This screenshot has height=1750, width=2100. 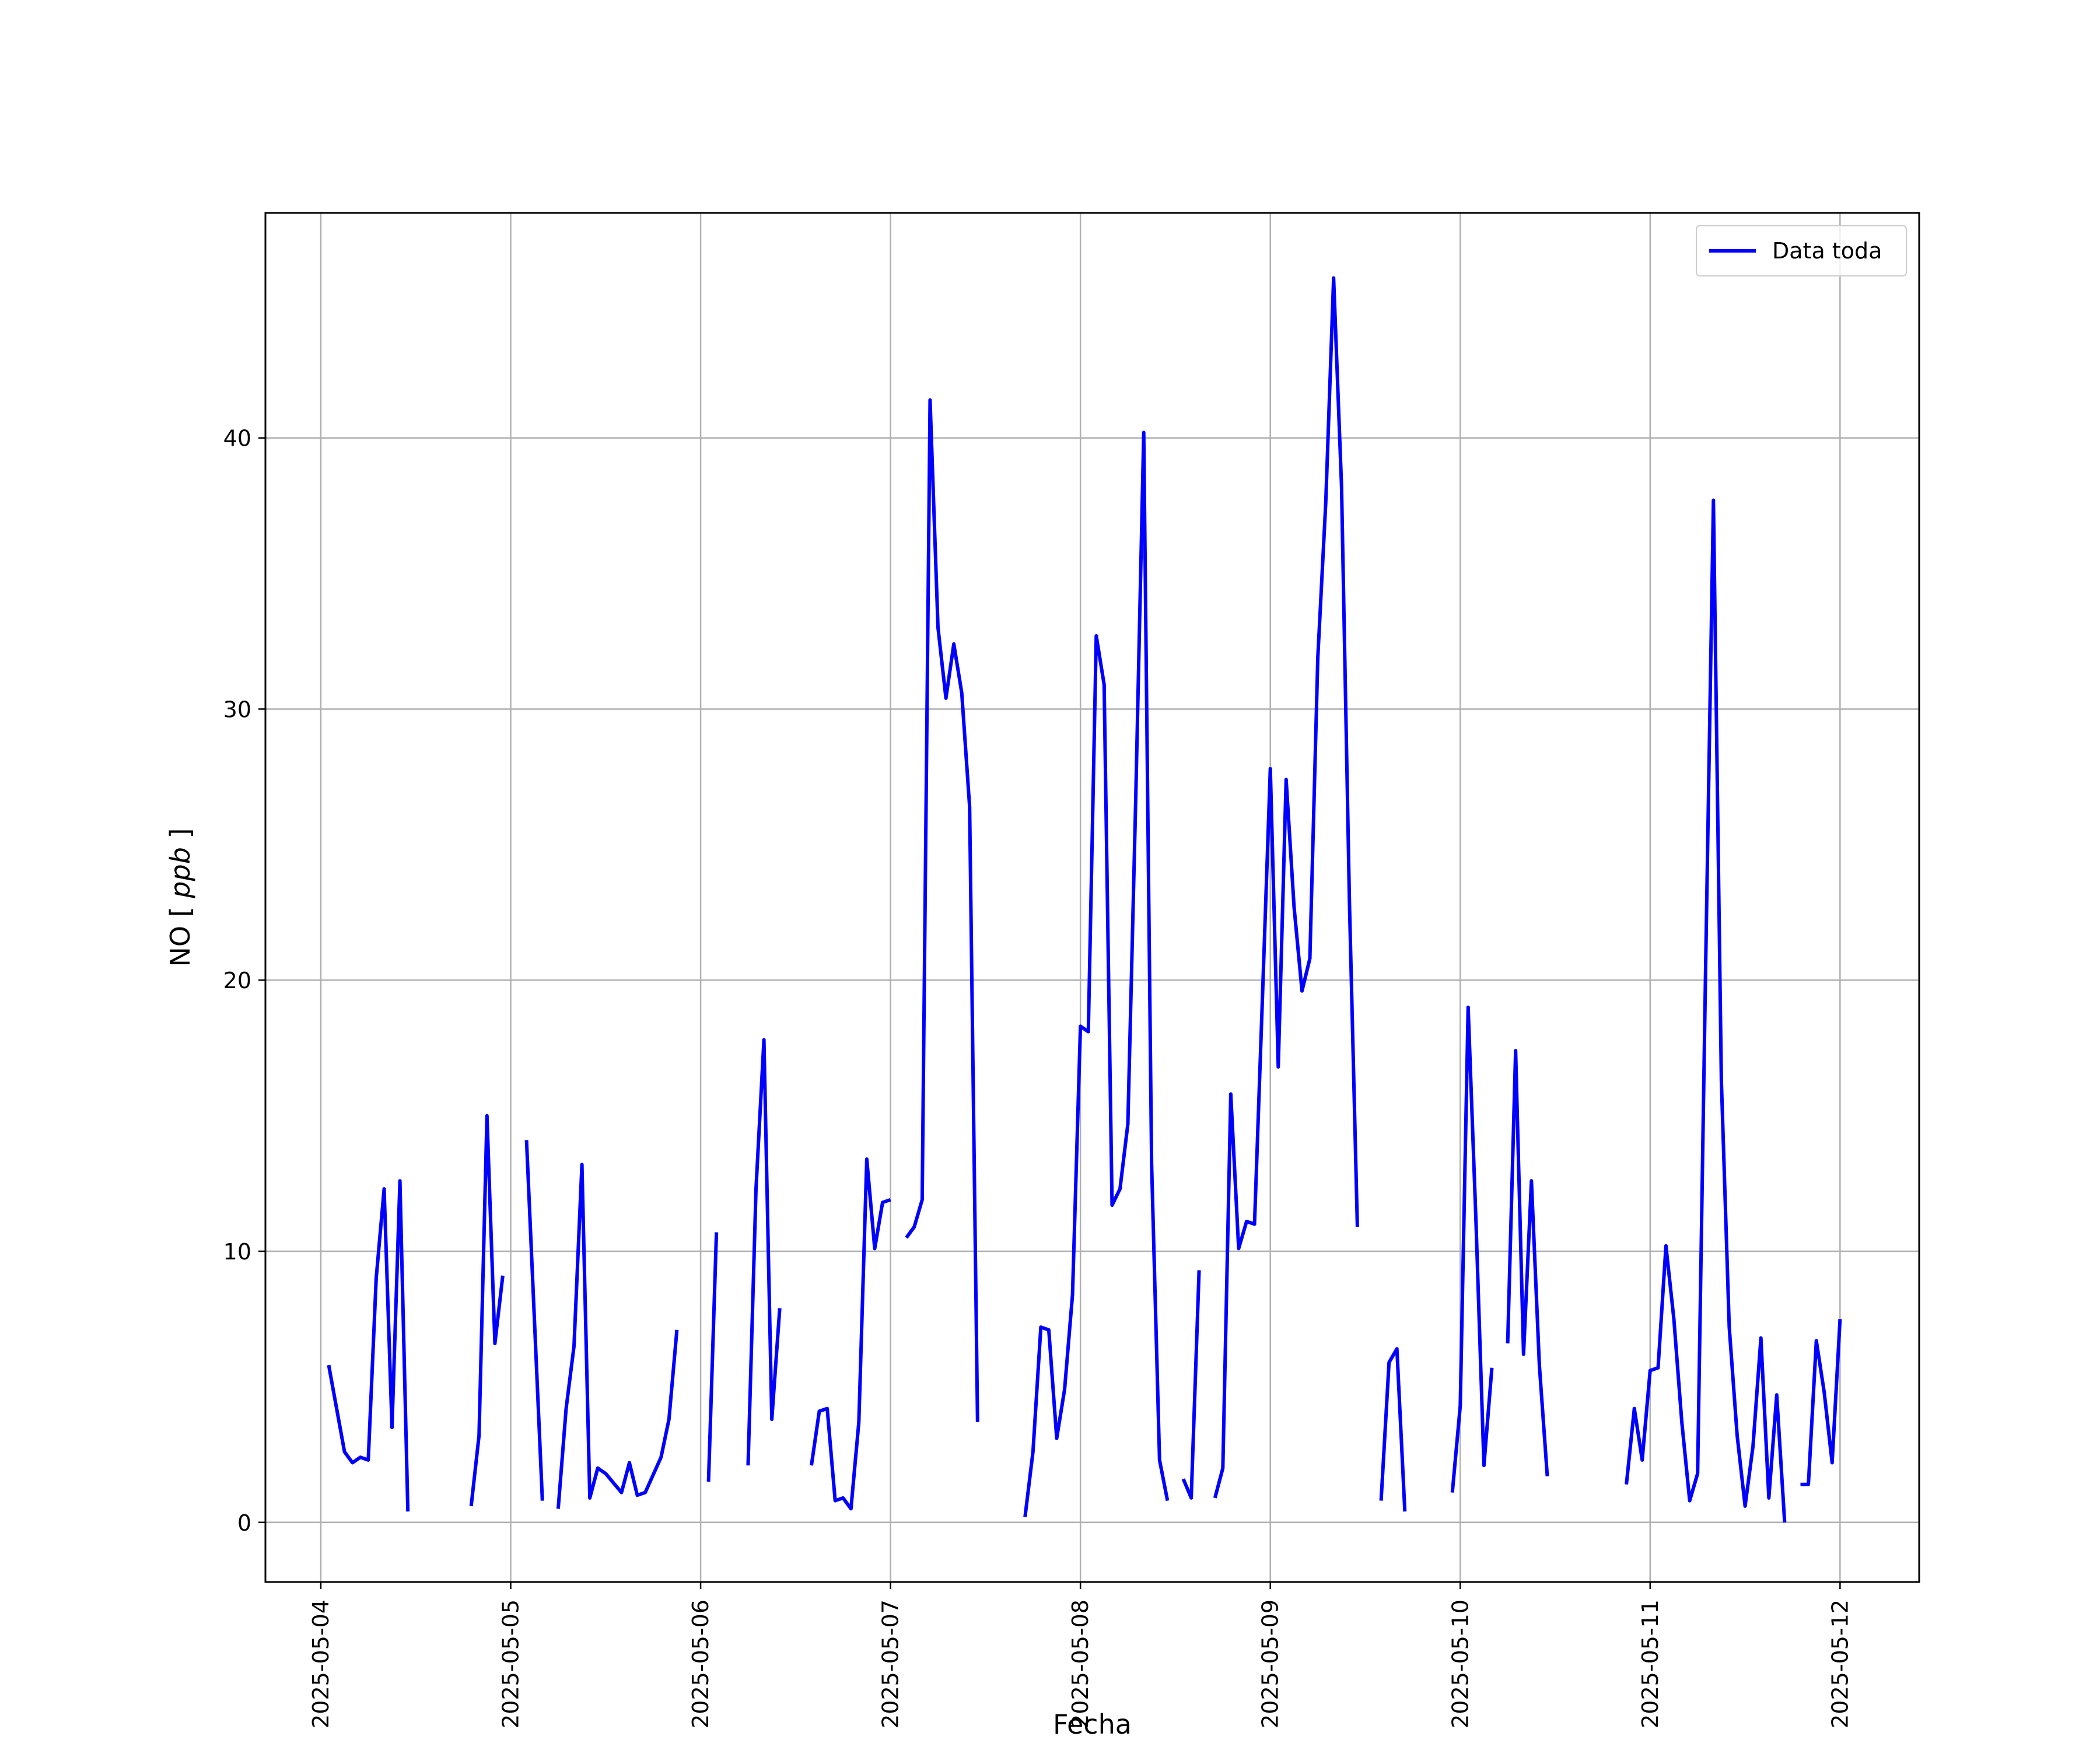 I want to click on y-axis-label-bracket-open: [, so click(x=180, y=912).